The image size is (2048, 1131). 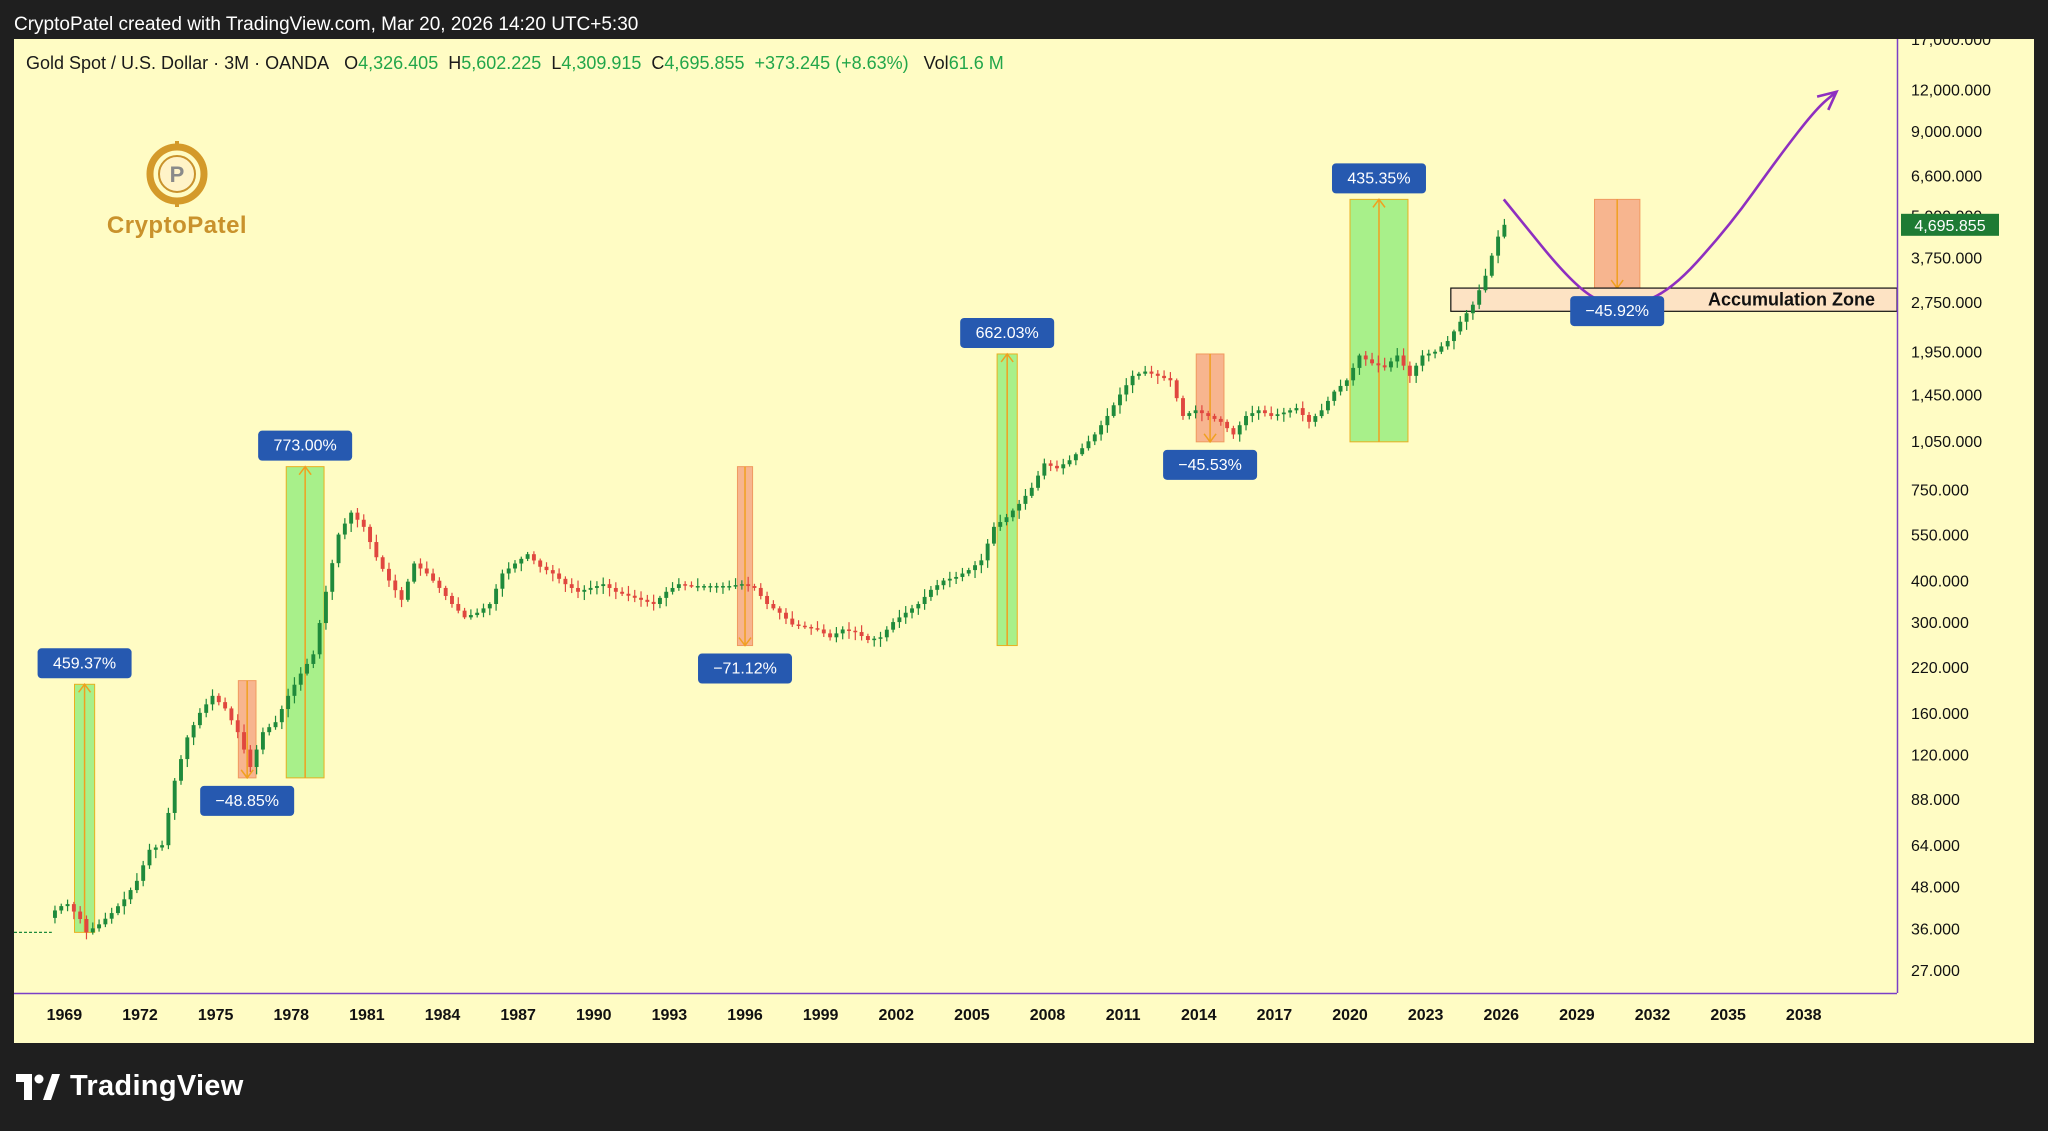 What do you see at coordinates (1827, 100) in the screenshot?
I see `projection-arrow-head` at bounding box center [1827, 100].